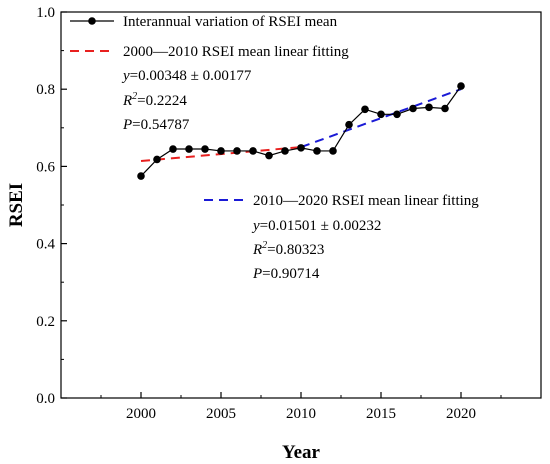 This screenshot has height=464, width=550. What do you see at coordinates (285, 151) in the screenshot?
I see `data-point-2009` at bounding box center [285, 151].